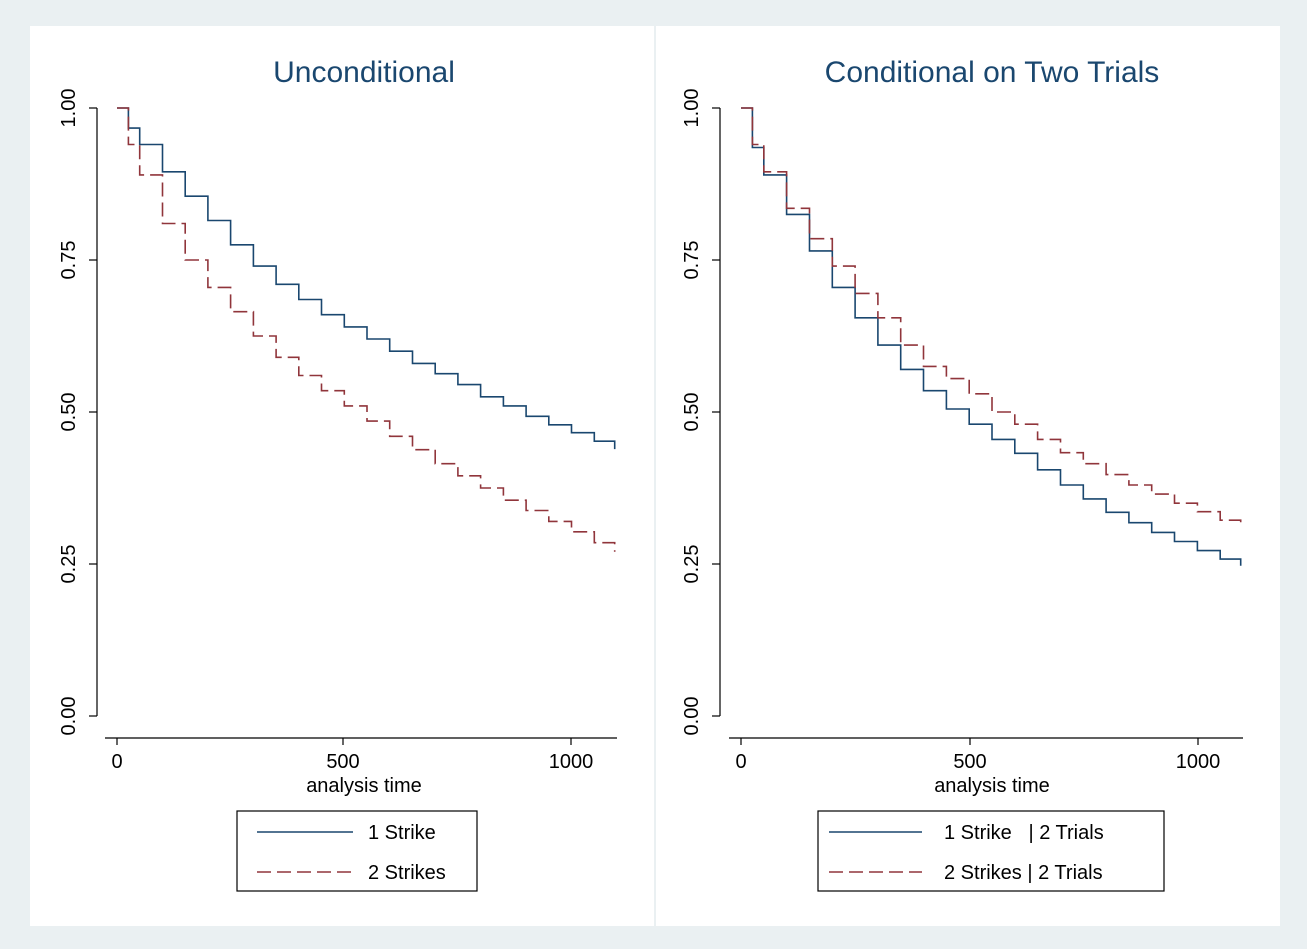 The width and height of the screenshot is (1307, 949). What do you see at coordinates (364, 72) in the screenshot?
I see `panel-1-title: Unconditional` at bounding box center [364, 72].